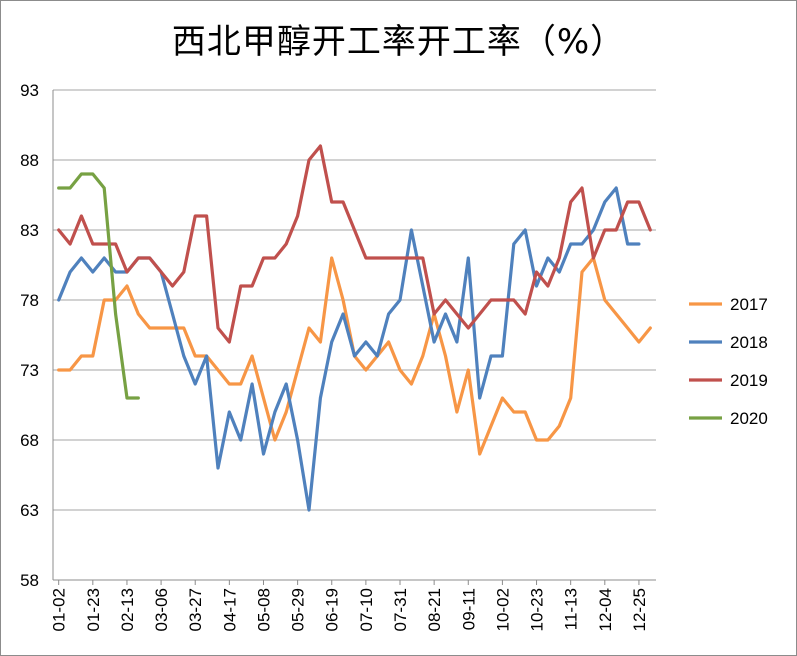  What do you see at coordinates (29, 160) in the screenshot?
I see `y-tick-label: 88` at bounding box center [29, 160].